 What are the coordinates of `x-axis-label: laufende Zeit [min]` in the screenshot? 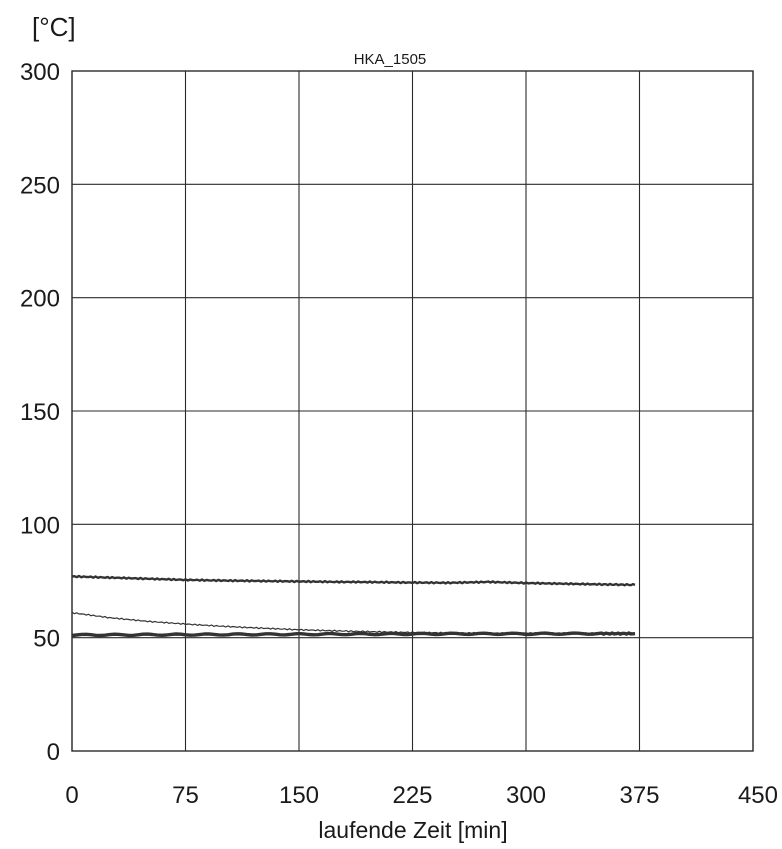 It's located at (412, 830).